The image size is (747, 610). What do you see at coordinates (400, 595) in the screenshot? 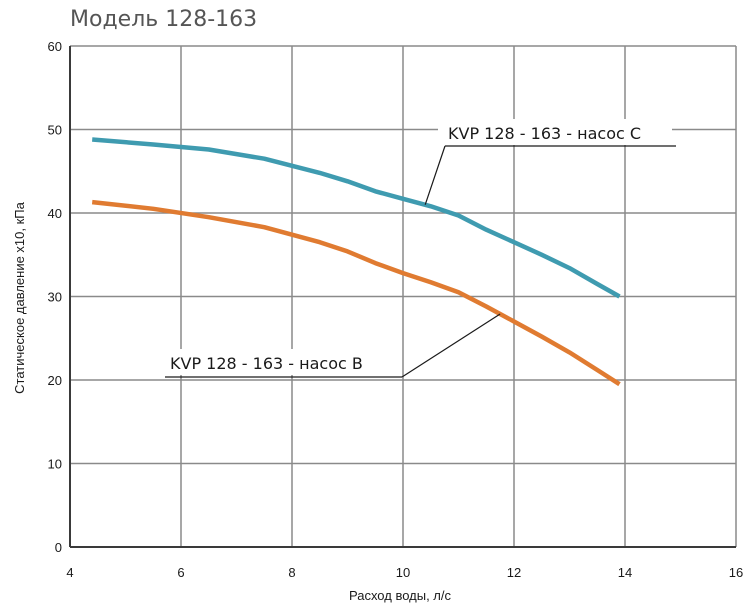
I see `x-axis-title: Расход воды, л/с` at bounding box center [400, 595].